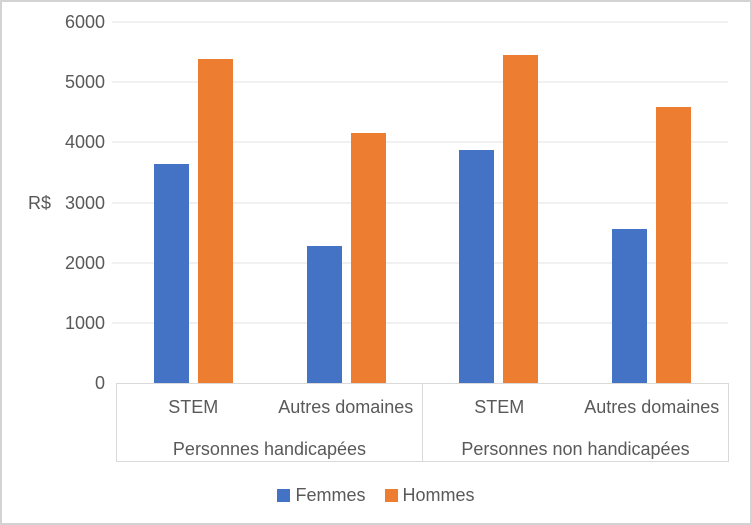  I want to click on group-label: Personnes non handicapées, so click(575, 448).